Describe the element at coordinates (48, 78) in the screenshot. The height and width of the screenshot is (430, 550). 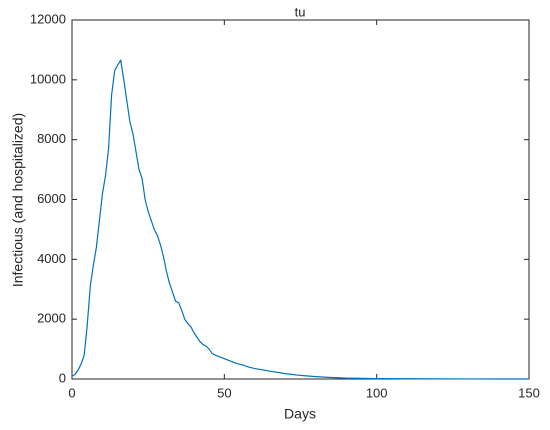
I see `y-tick-label: 10000` at that location.